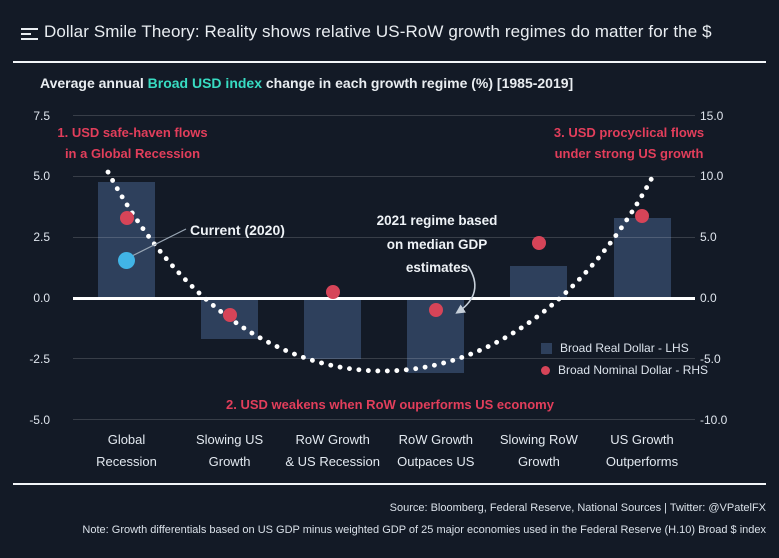 Image resolution: width=779 pixels, height=558 pixels. What do you see at coordinates (629, 132) in the screenshot?
I see `annotation-regime-3-line1: 3. USD procyclical flows` at bounding box center [629, 132].